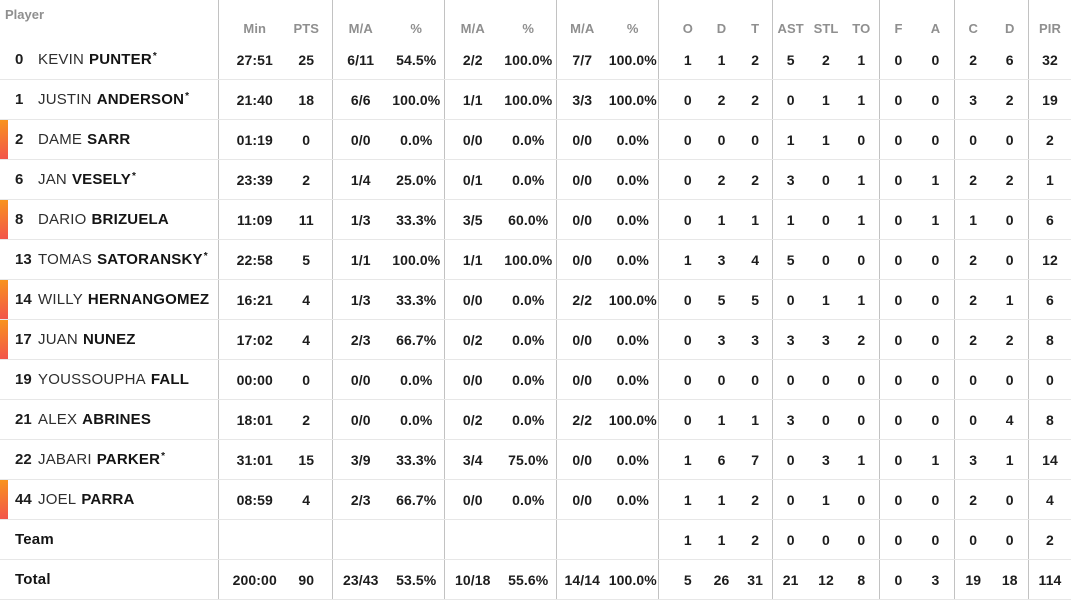  Describe the element at coordinates (109, 299) in the screenshot. I see `player-cell: 14 WILLY HERNANGOMEZ` at that location.